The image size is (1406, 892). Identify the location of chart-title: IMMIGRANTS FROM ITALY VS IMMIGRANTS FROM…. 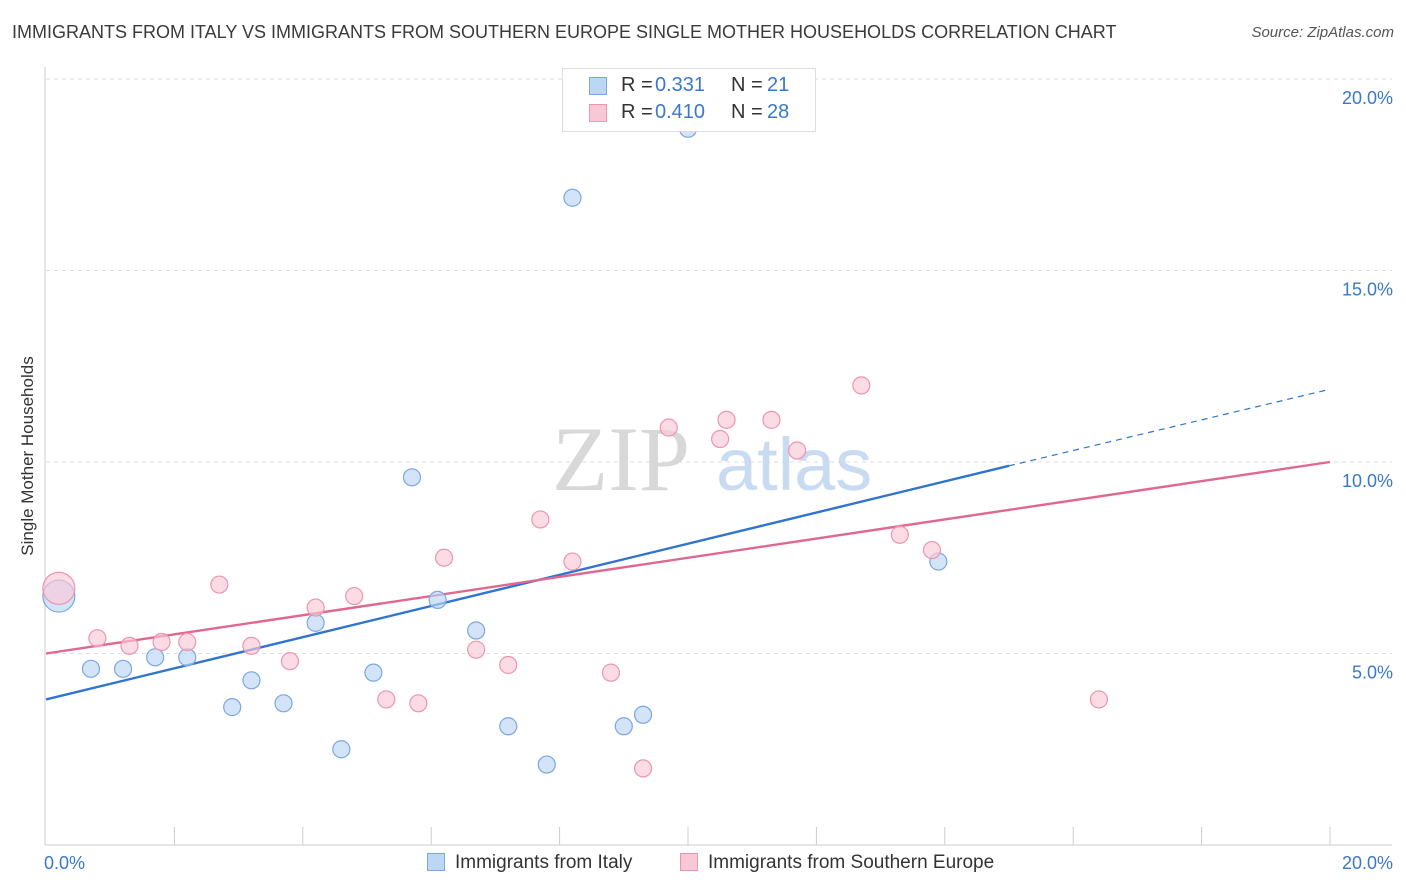
(564, 32).